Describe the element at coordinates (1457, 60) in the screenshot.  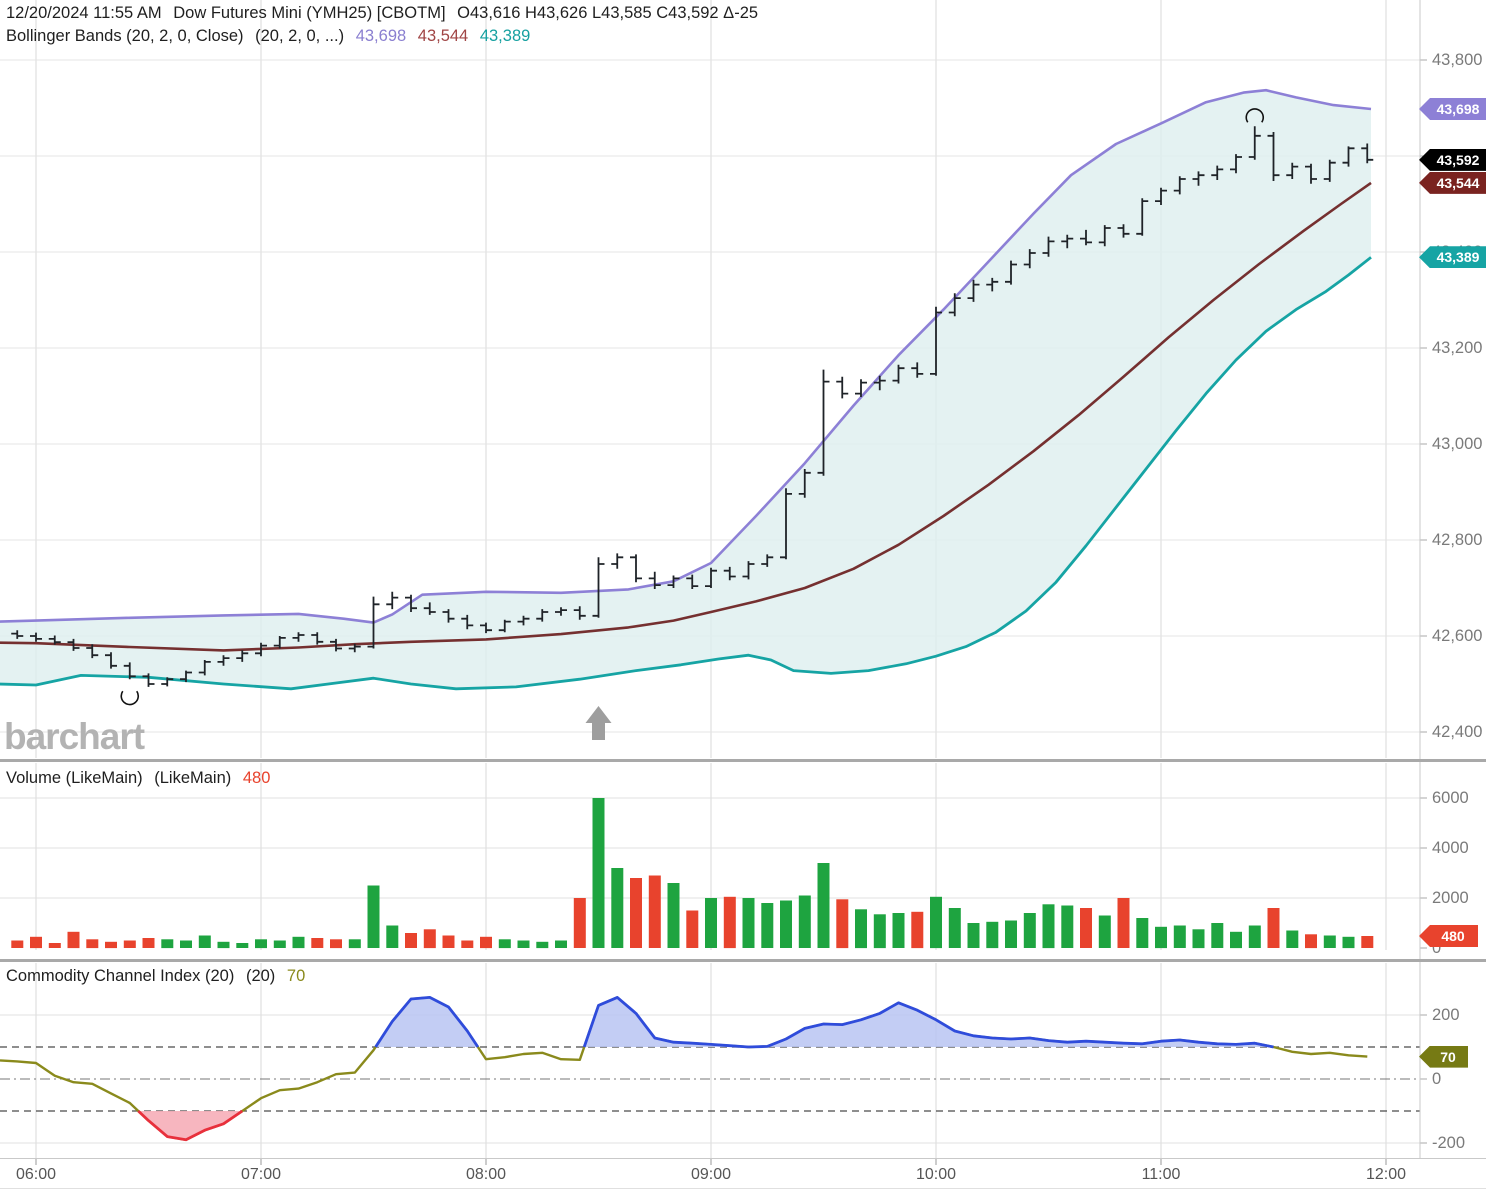
I see `price-axis-label-43800: 43,800` at that location.